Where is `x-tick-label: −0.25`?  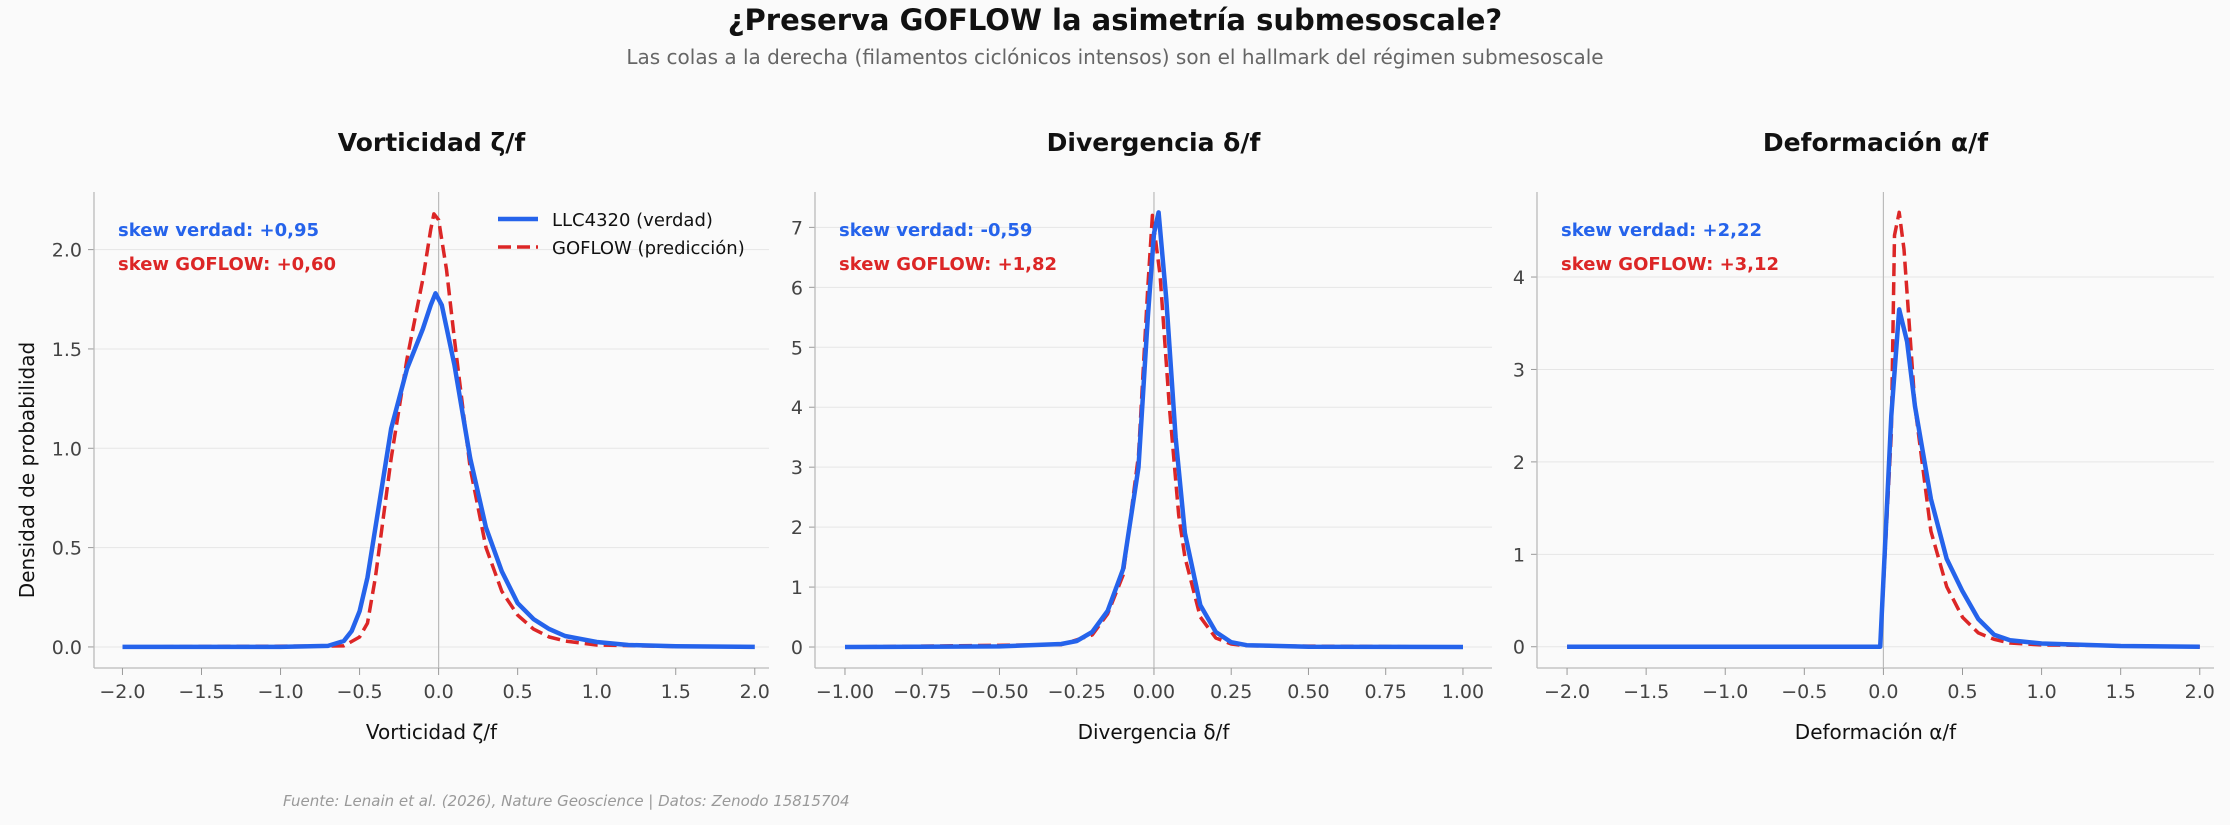 x-tick-label: −0.25 is located at coordinates (1077, 692).